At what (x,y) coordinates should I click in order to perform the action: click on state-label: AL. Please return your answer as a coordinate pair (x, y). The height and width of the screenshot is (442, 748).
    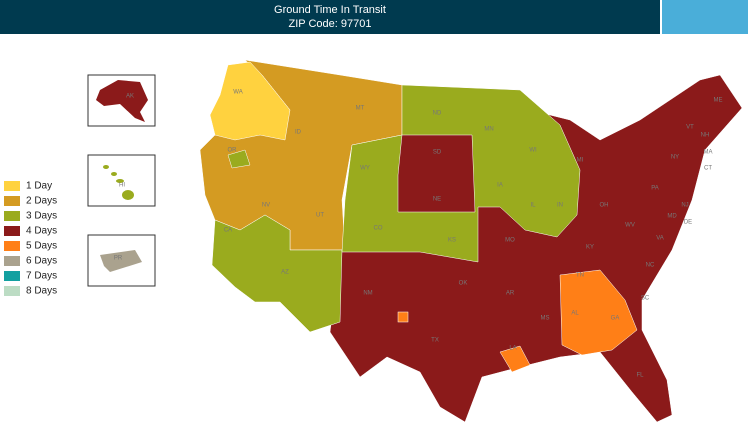
    Looking at the image, I should click on (575, 314).